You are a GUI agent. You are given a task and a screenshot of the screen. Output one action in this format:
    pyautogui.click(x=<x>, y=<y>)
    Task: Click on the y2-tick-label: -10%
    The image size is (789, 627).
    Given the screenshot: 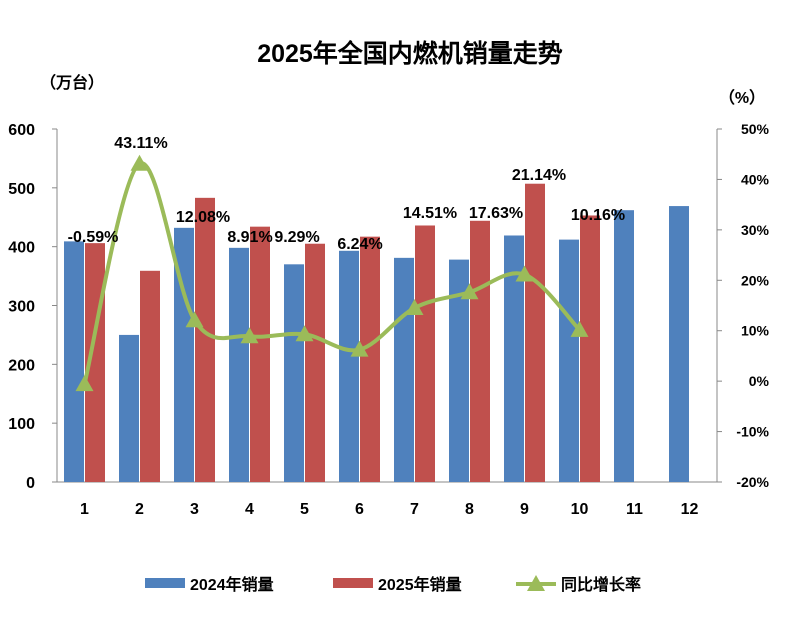 What is the action you would take?
    pyautogui.click(x=752, y=432)
    